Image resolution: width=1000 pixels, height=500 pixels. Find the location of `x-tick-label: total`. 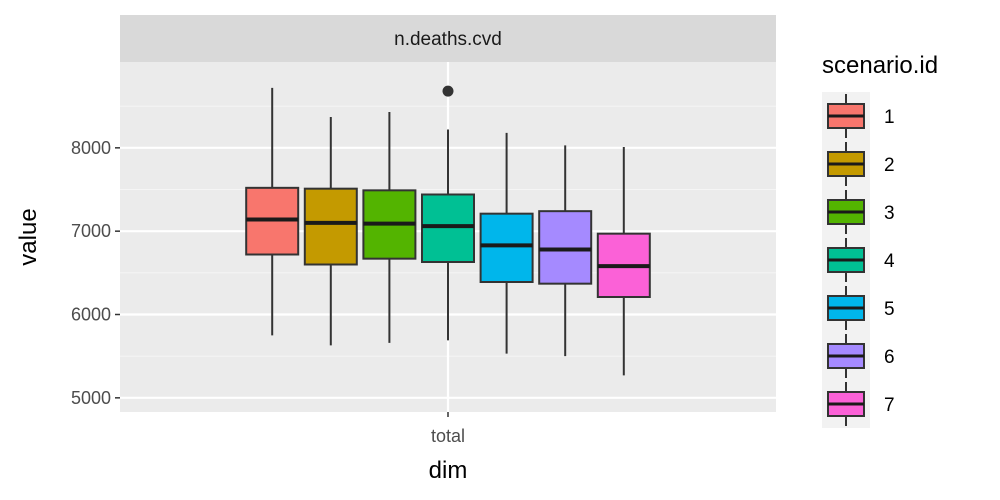

x-tick-label: total is located at coordinates (448, 436).